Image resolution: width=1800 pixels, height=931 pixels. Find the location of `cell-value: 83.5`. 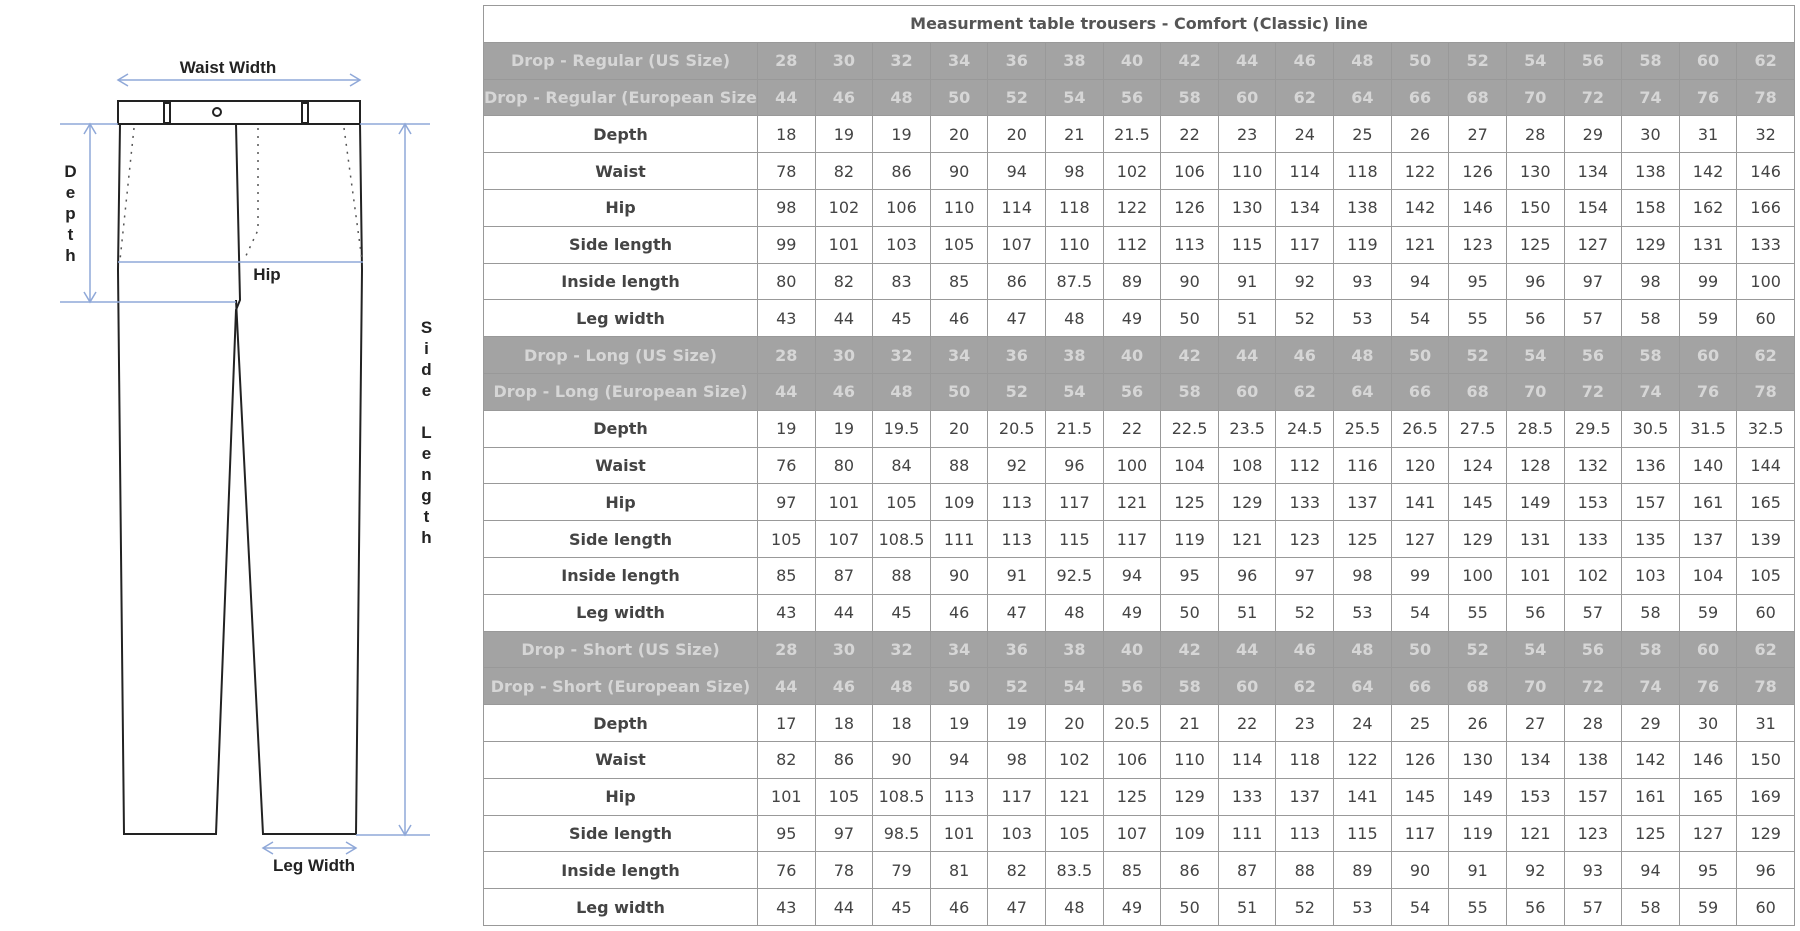

cell-value: 83.5 is located at coordinates (1074, 870).